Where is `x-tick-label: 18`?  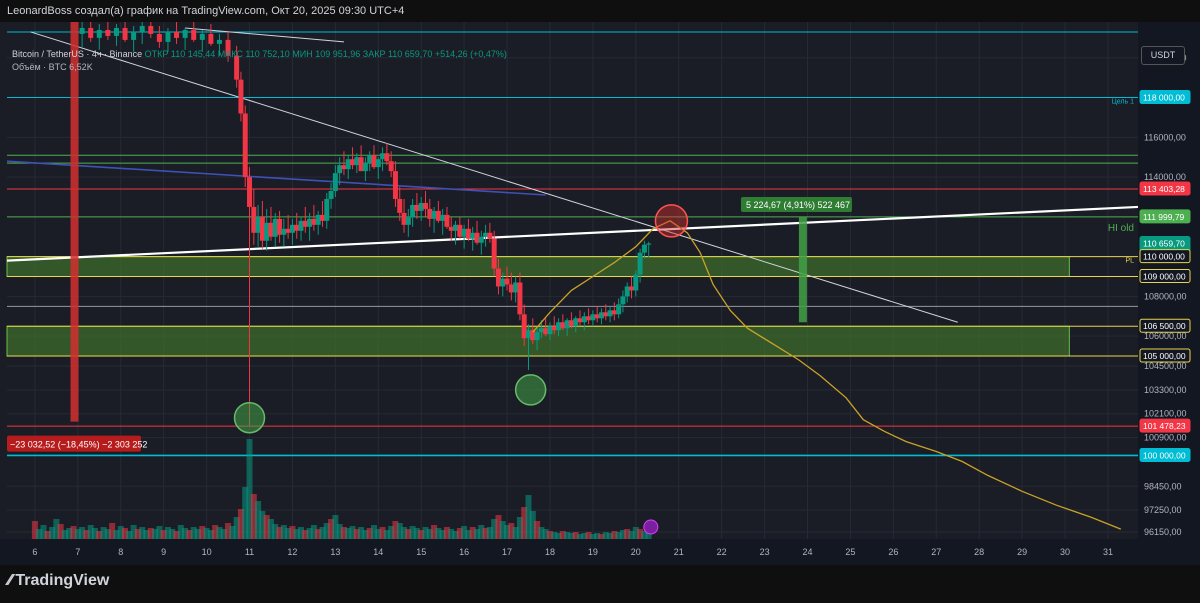
x-tick-label: 18 is located at coordinates (550, 552).